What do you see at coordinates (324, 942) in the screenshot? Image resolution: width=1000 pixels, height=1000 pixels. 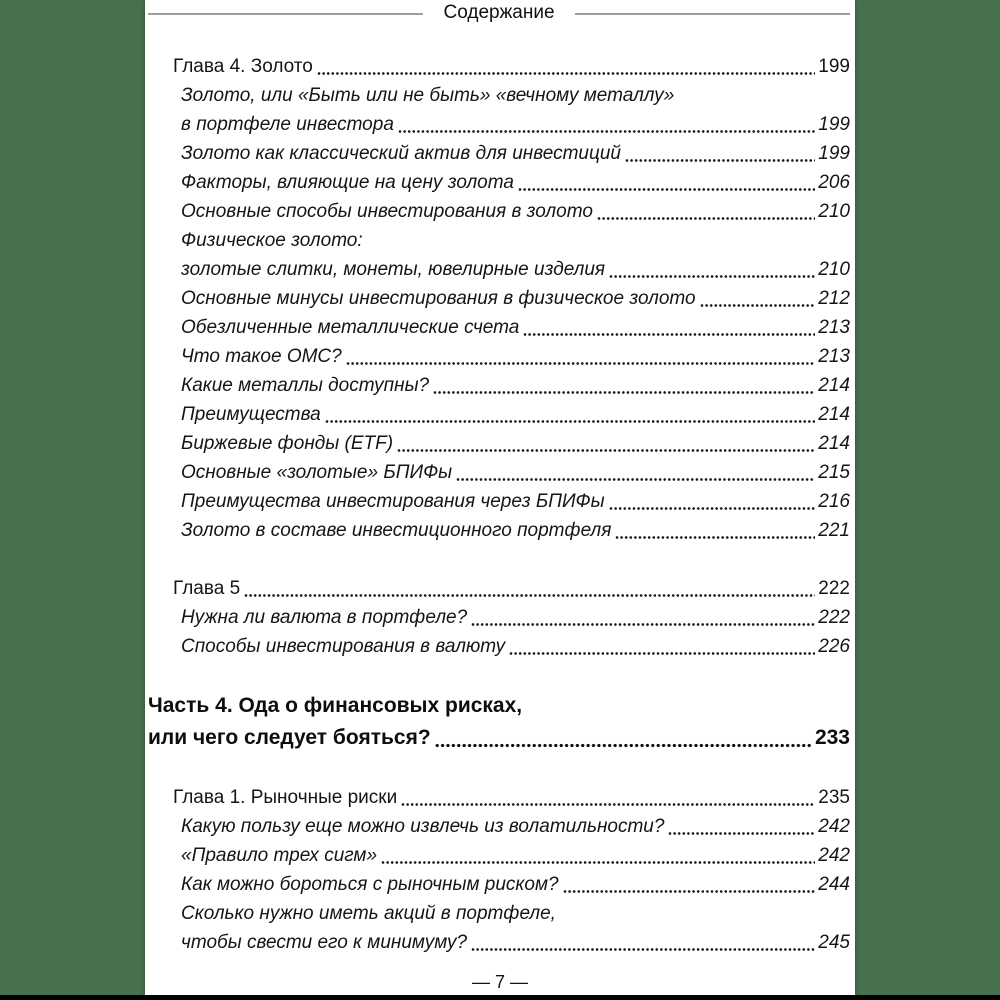 I see `toc-entry-title: чтобы свести его к минимуму?` at bounding box center [324, 942].